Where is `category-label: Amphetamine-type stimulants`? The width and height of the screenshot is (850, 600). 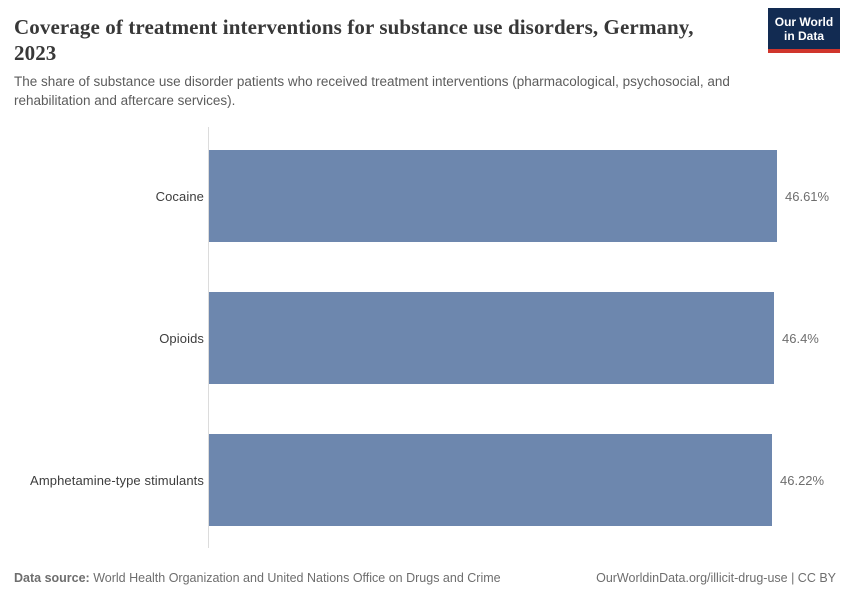 category-label: Amphetamine-type stimulants is located at coordinates (117, 480).